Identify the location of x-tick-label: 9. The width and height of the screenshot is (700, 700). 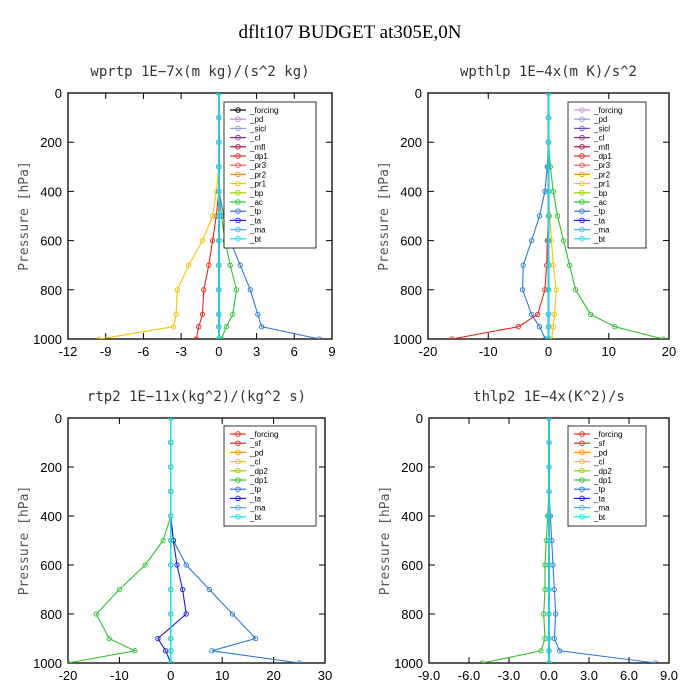
(331, 351).